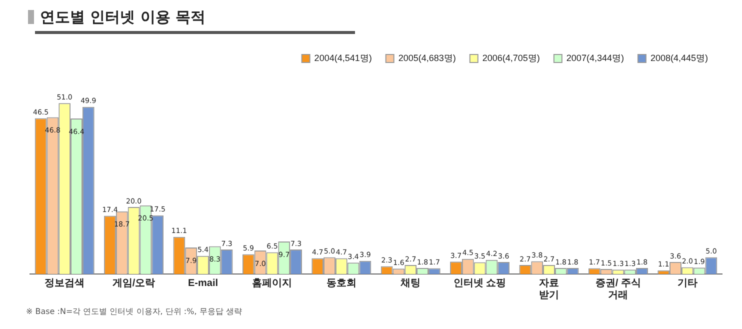 This screenshot has height=329, width=742. I want to click on chart-title: 연도별 인터넷 이용 목적, so click(123, 17).